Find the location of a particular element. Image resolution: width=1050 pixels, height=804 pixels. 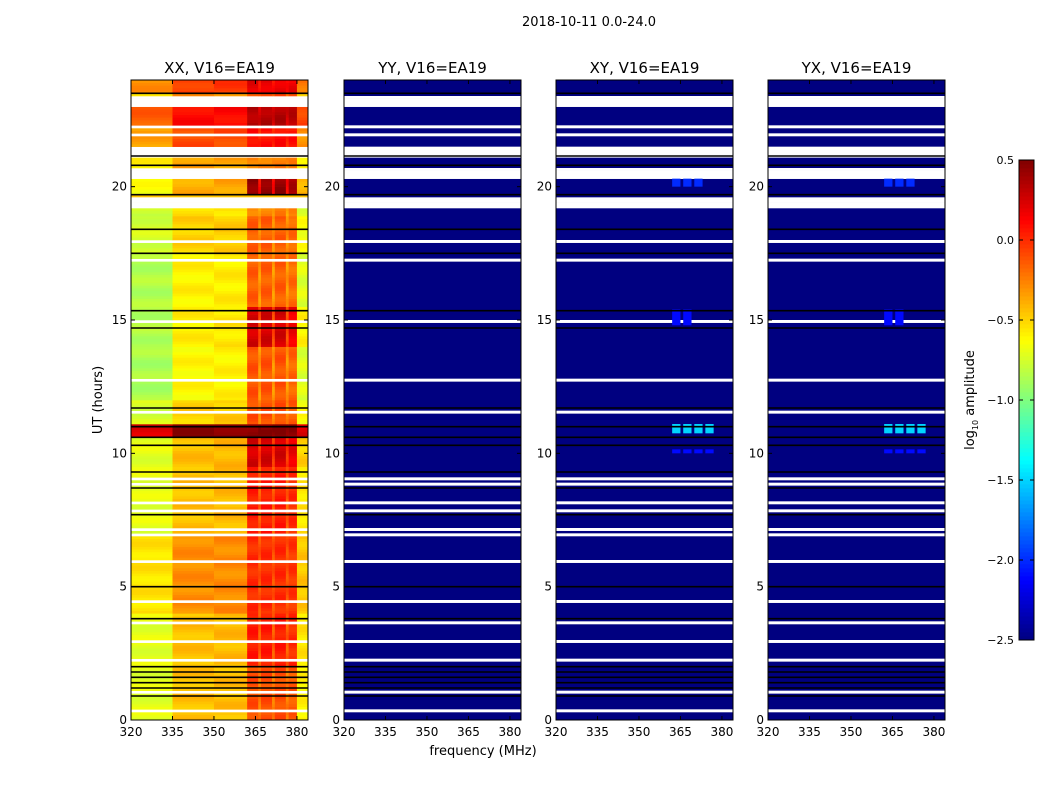

heatmap-spot is located at coordinates (687, 429).